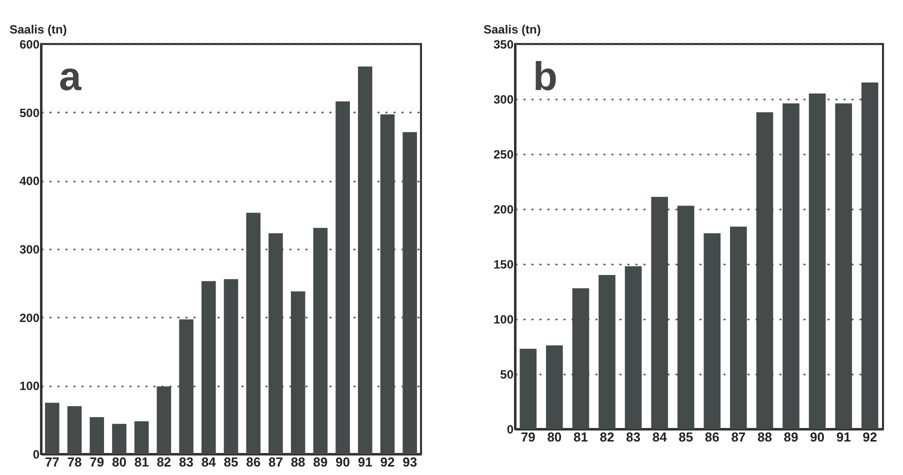 This screenshot has height=475, width=903. Describe the element at coordinates (29, 113) in the screenshot. I see `y-tick-label: 500` at that location.